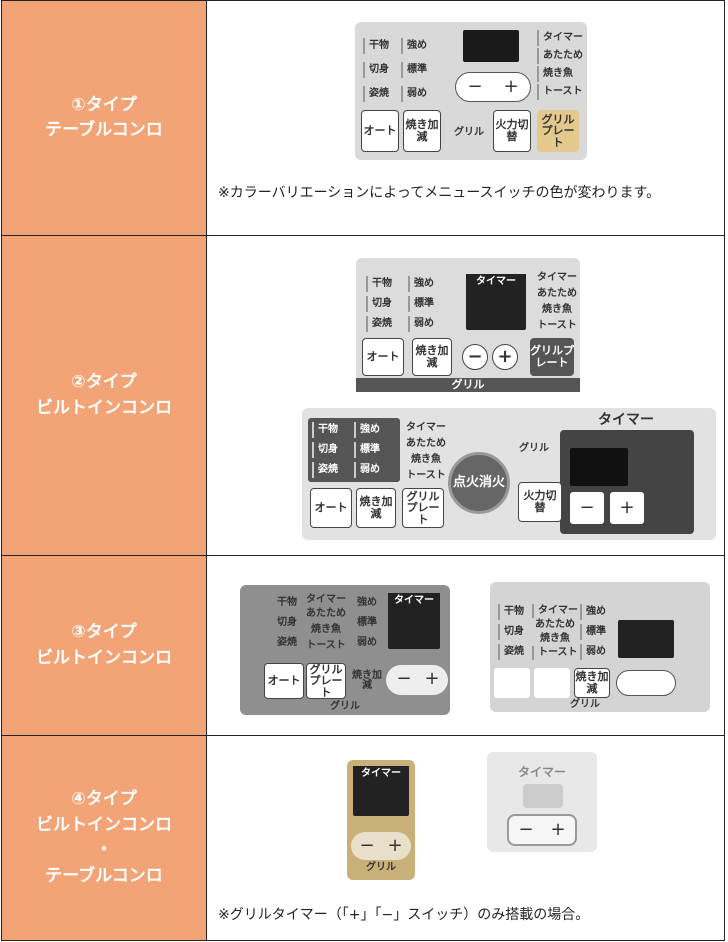  Describe the element at coordinates (404, 915) in the screenshot. I see `note: ※グリルタイマー（「+」「−」スイッチ）のみ搭載の場合。` at that location.